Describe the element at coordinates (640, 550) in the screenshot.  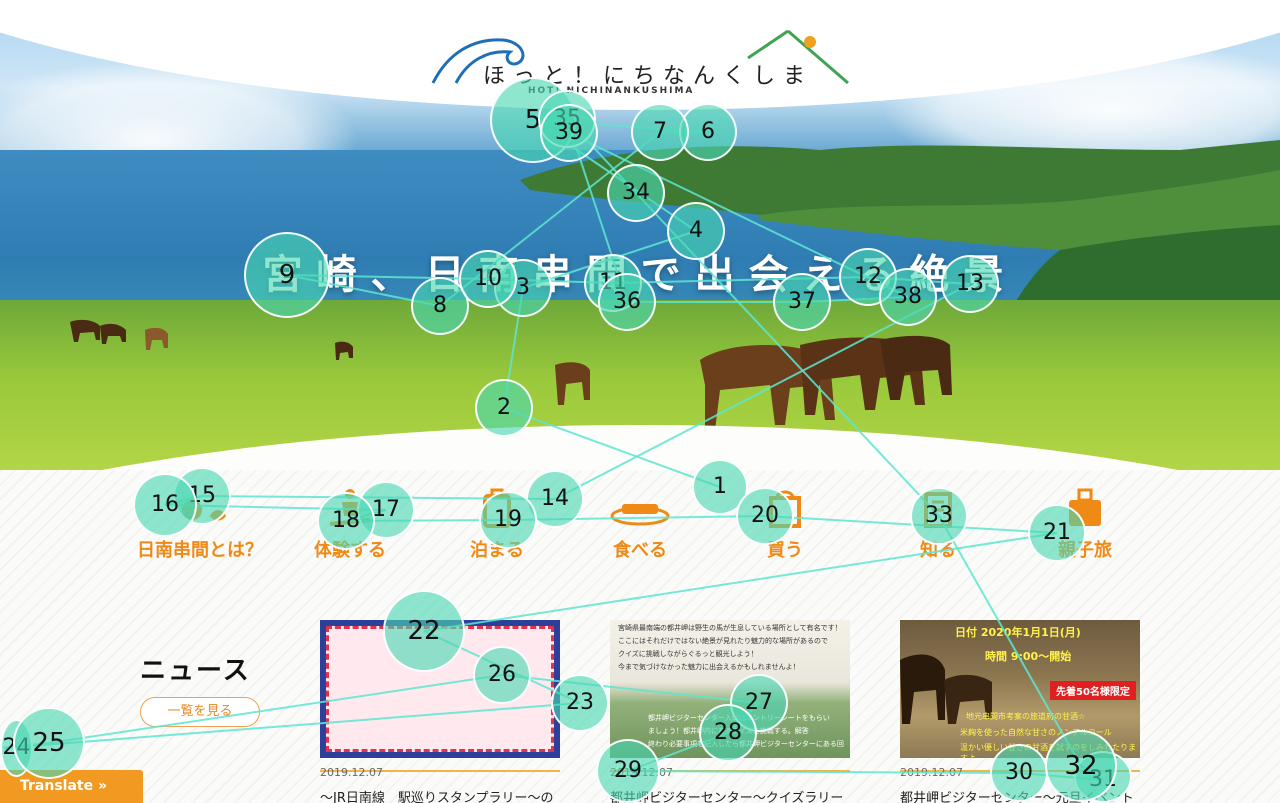
I see `nav-label: 食べる` at that location.